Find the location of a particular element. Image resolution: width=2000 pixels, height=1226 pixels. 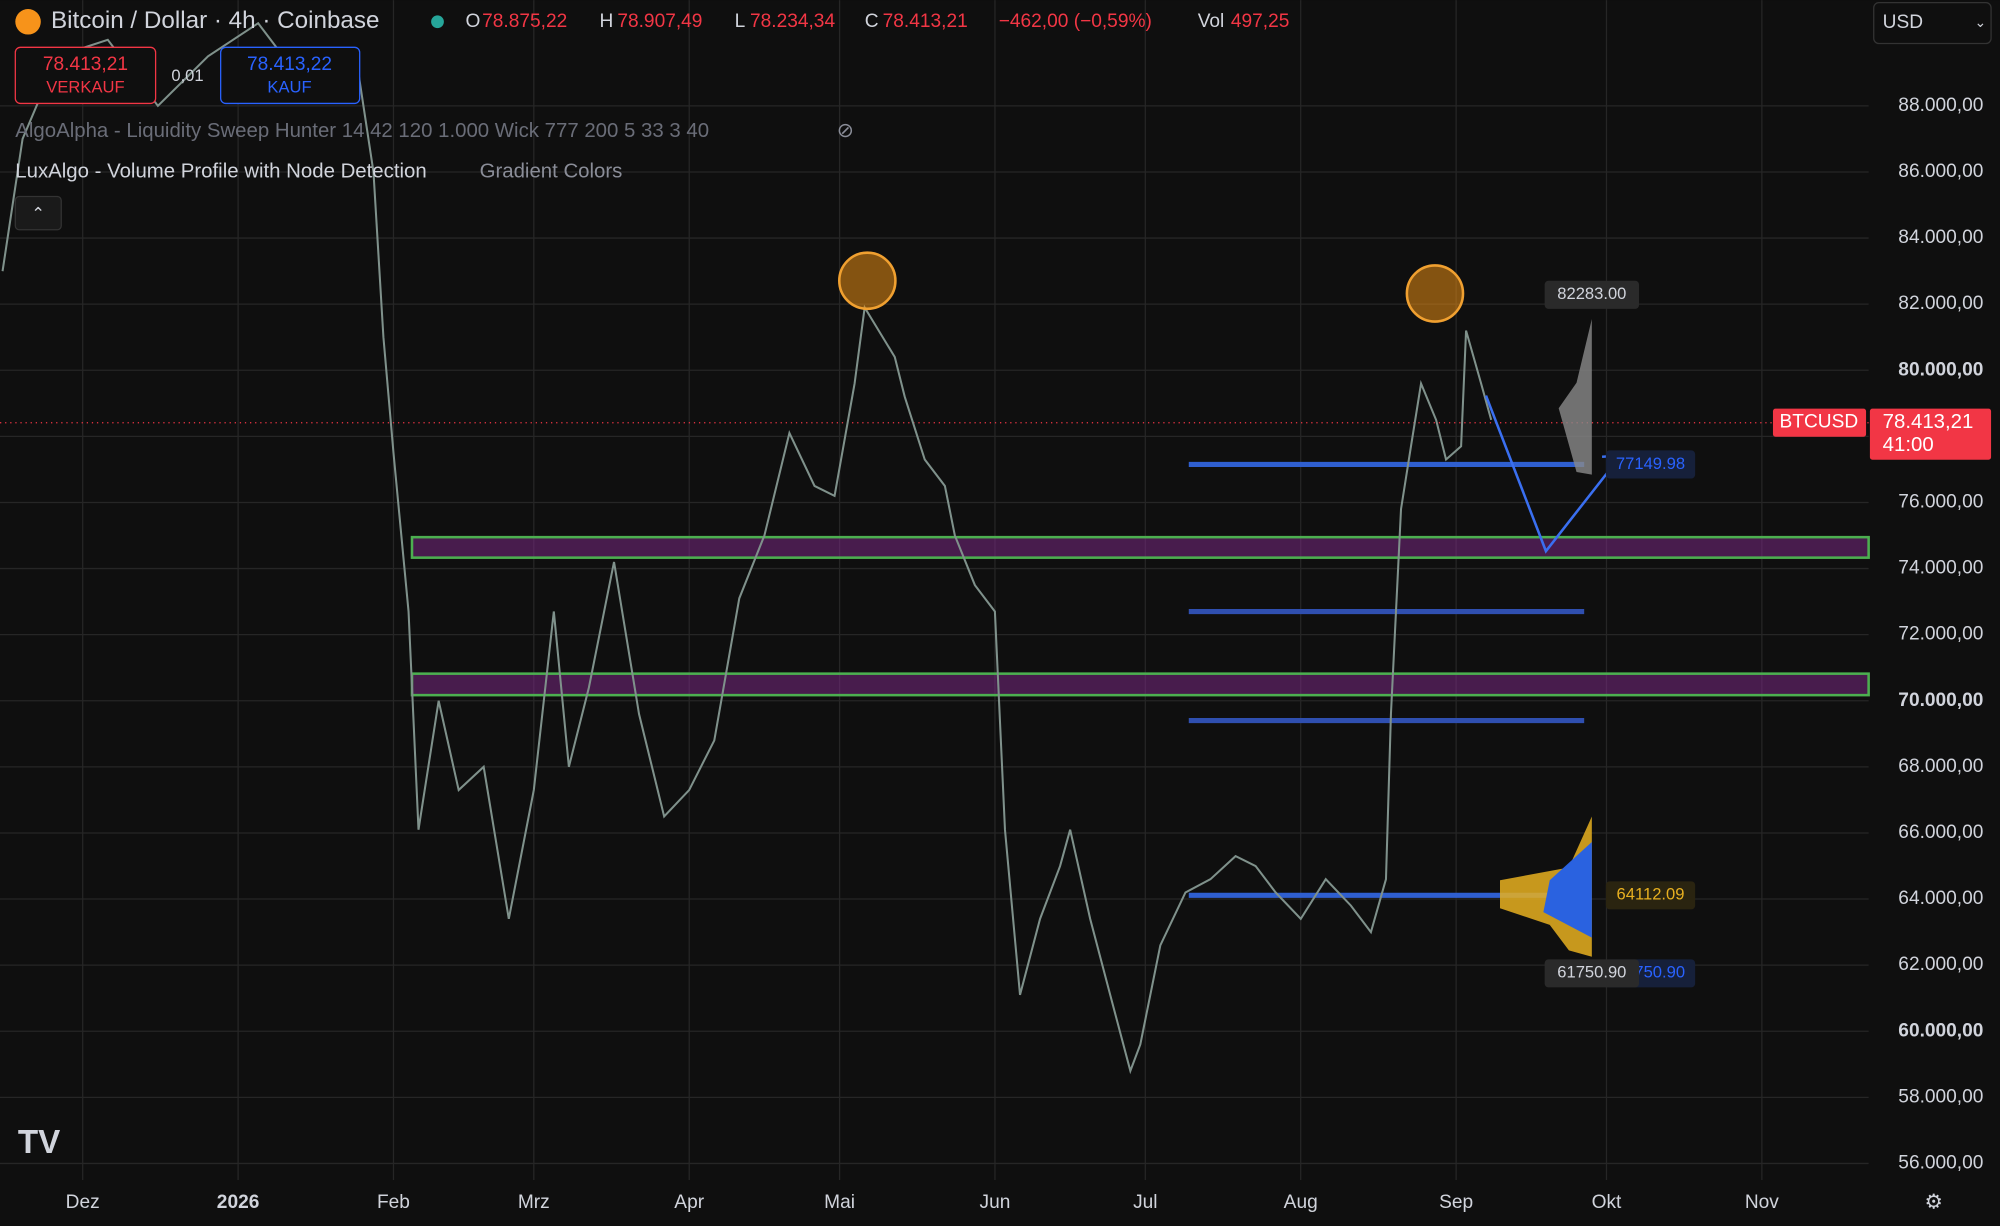

x-tick-label: Jul is located at coordinates (1145, 1202).